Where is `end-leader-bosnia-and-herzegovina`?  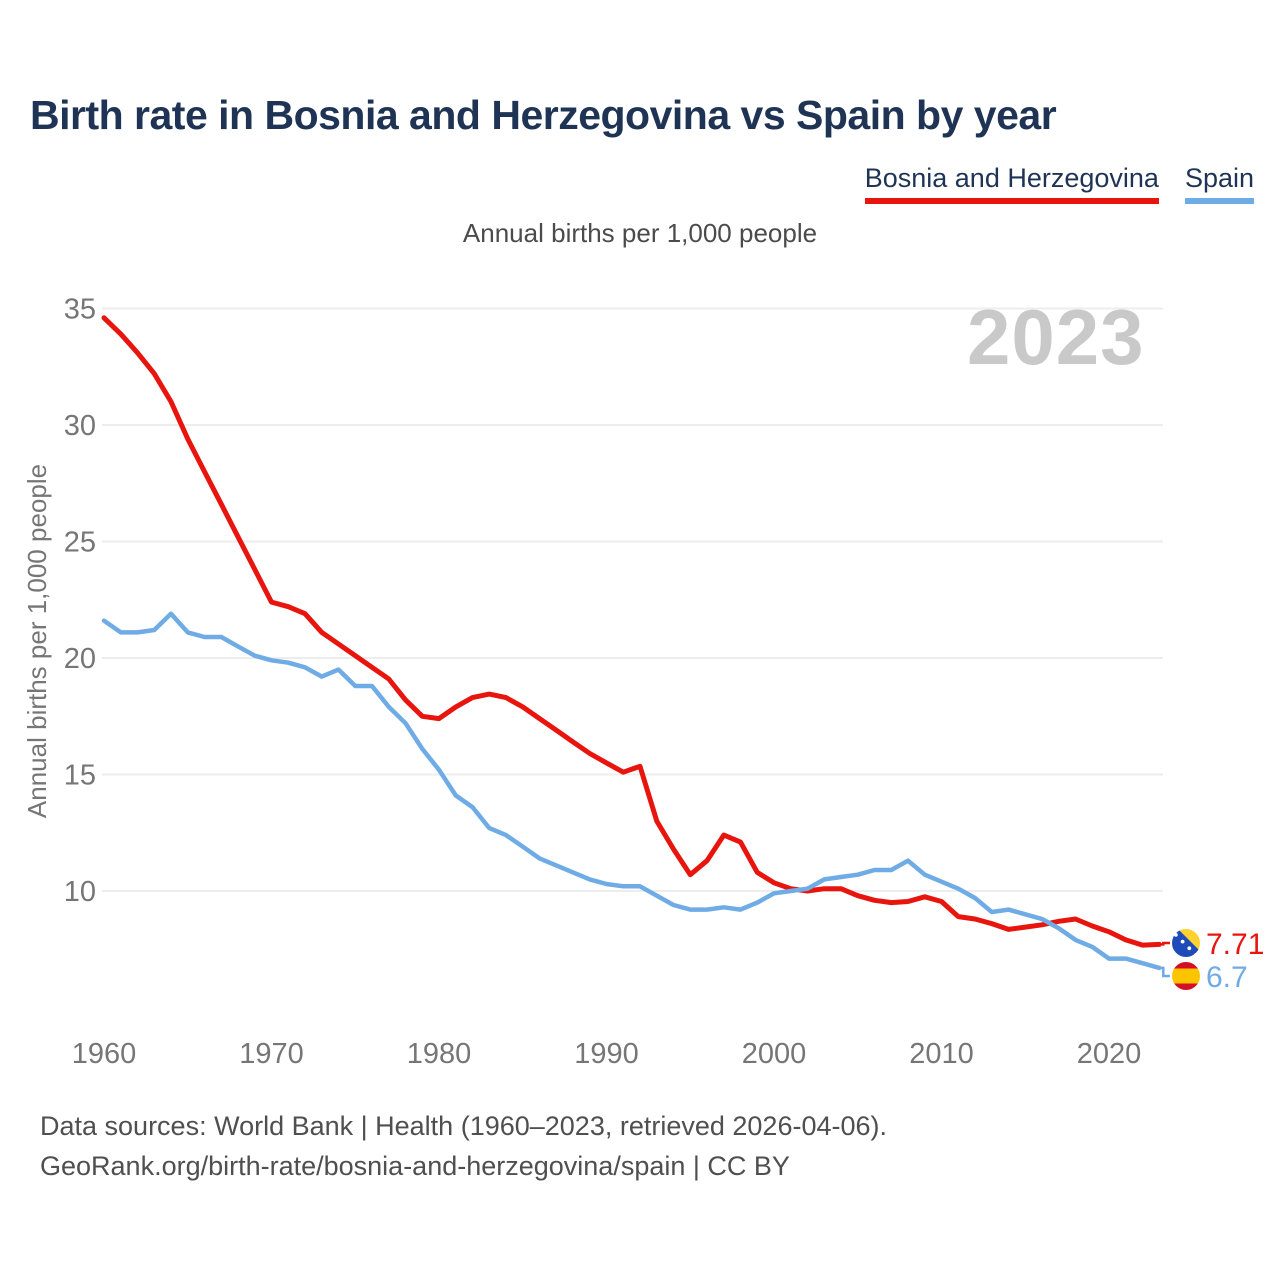
end-leader-bosnia-and-herzegovina is located at coordinates (1164, 943).